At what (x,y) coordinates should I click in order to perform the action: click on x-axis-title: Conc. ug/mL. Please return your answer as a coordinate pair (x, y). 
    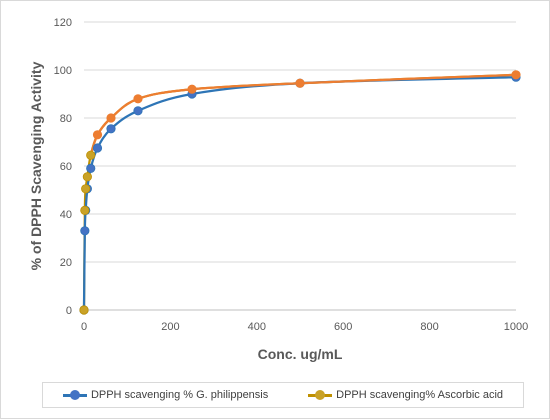
    Looking at the image, I should click on (300, 354).